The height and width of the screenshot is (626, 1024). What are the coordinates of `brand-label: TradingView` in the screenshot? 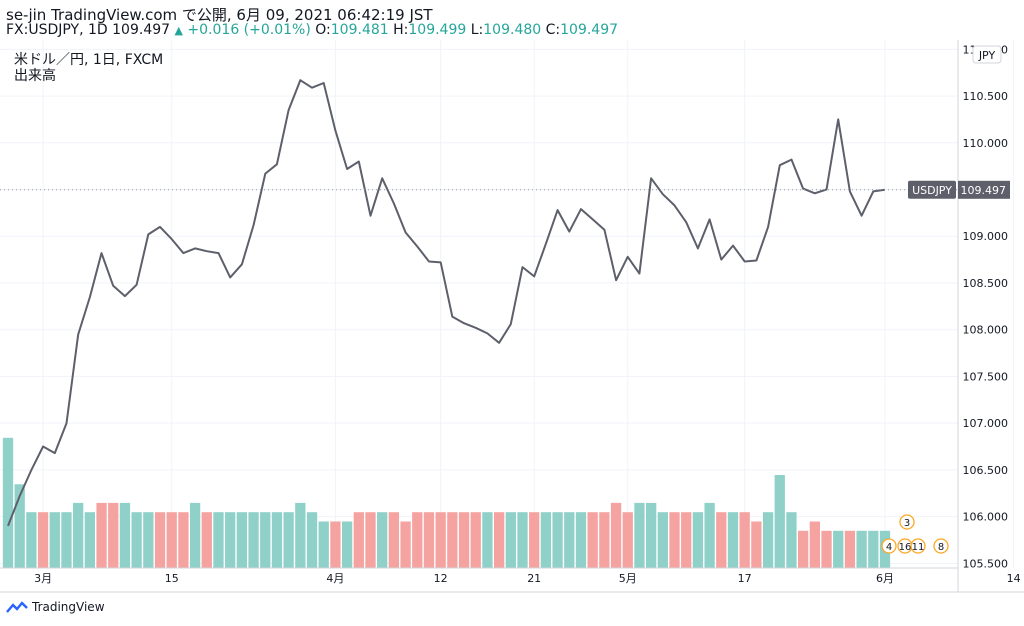 It's located at (68, 607).